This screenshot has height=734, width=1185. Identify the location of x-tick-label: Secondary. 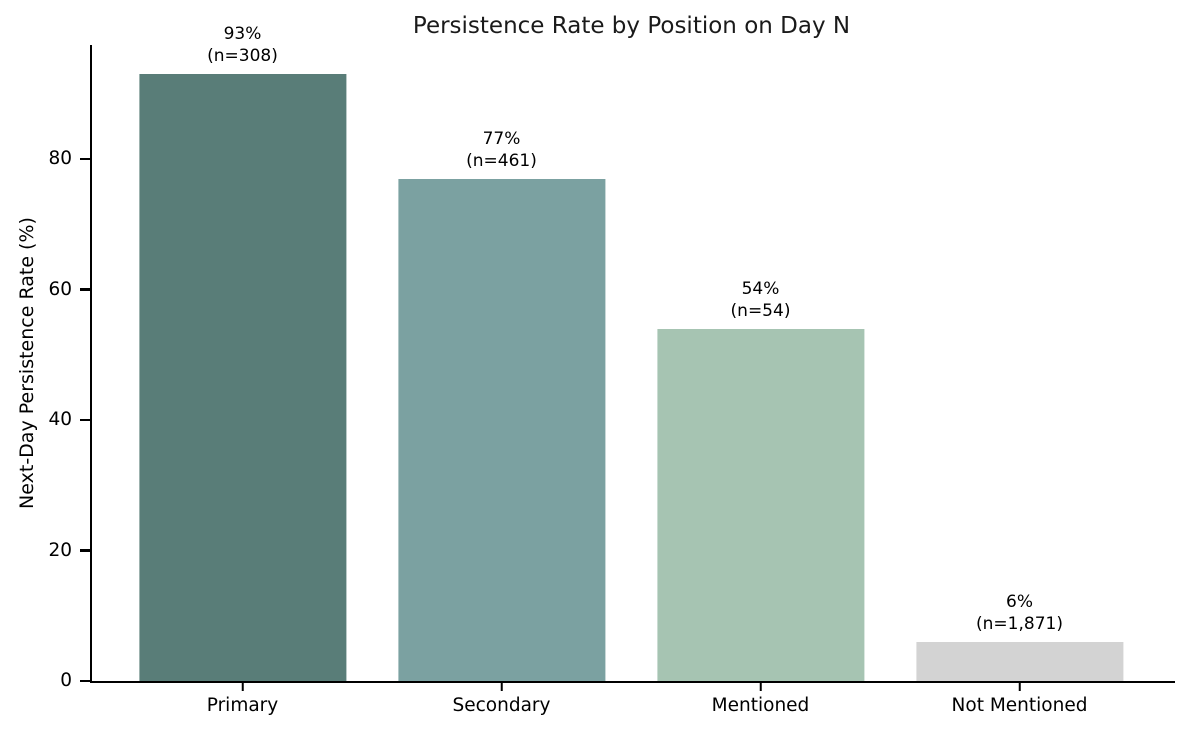
(501, 705).